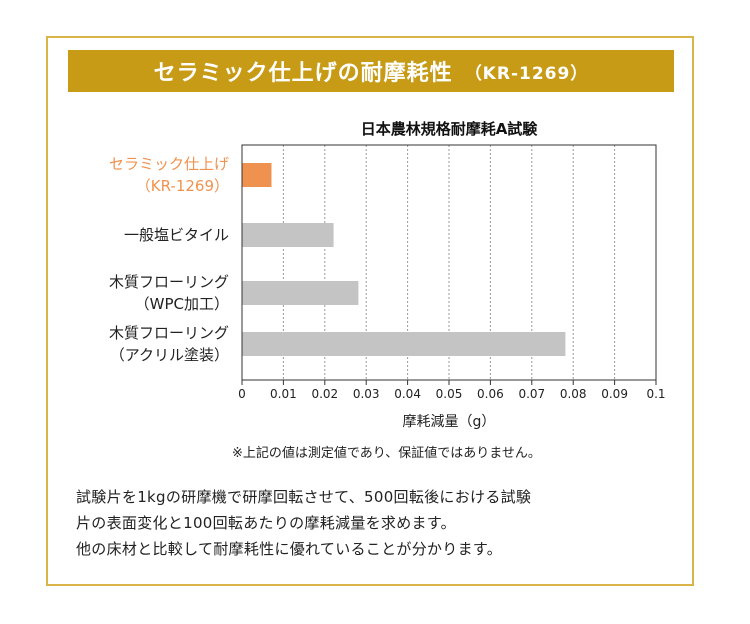 This screenshot has width=750, height=624. I want to click on chart-title: 日本農林規格耐摩耗A試験, so click(449, 129).